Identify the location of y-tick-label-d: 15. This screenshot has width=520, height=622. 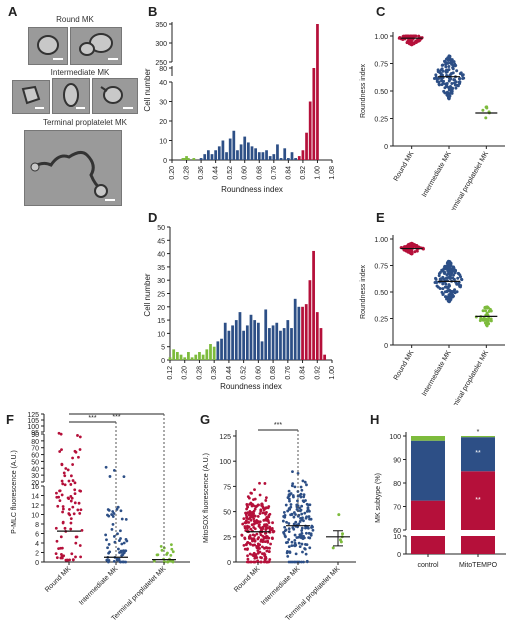
(161, 321).